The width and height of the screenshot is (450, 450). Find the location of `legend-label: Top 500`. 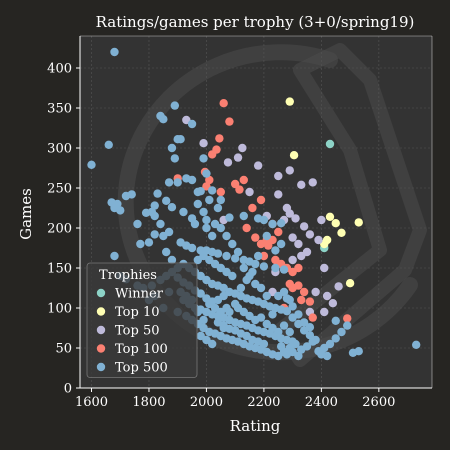

legend-label: Top 500 is located at coordinates (141, 368).